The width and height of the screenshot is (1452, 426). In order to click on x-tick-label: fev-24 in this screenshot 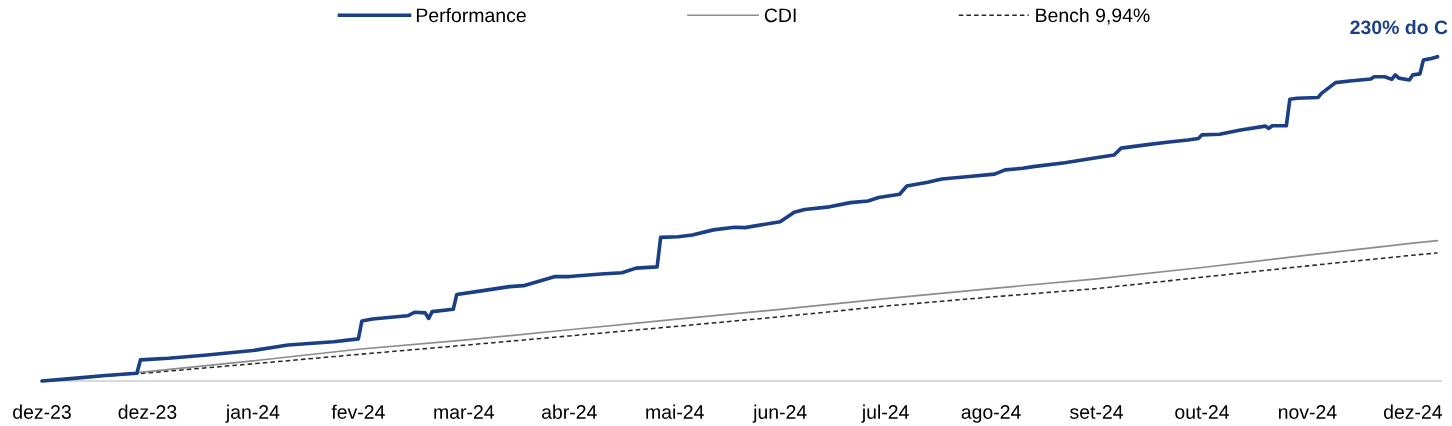, I will do `click(358, 411)`.